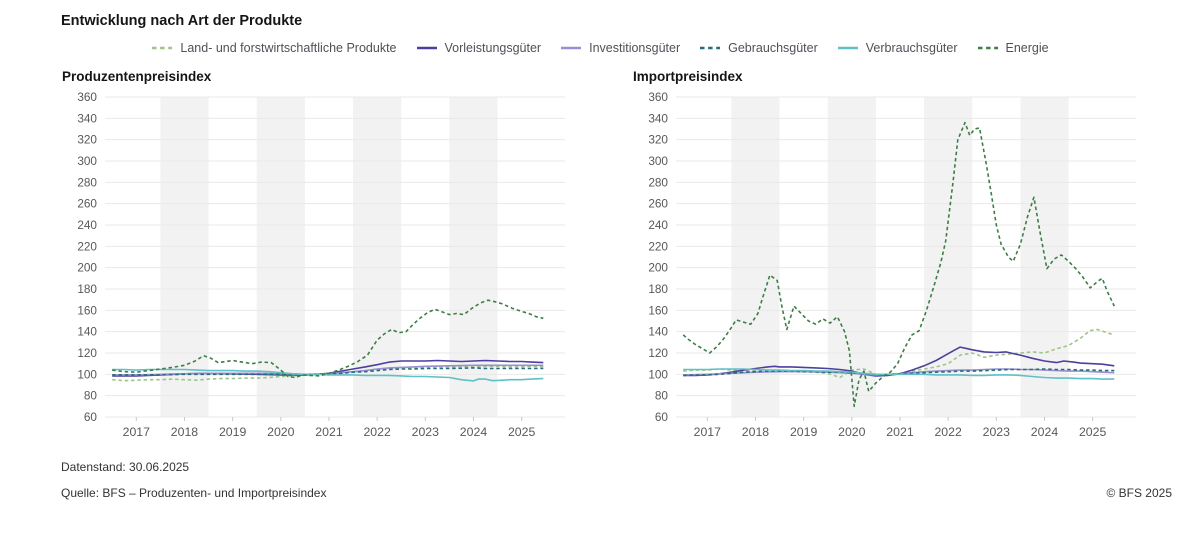 This screenshot has width=1200, height=550. What do you see at coordinates (328, 339) in the screenshot?
I see `series-line-energie` at bounding box center [328, 339].